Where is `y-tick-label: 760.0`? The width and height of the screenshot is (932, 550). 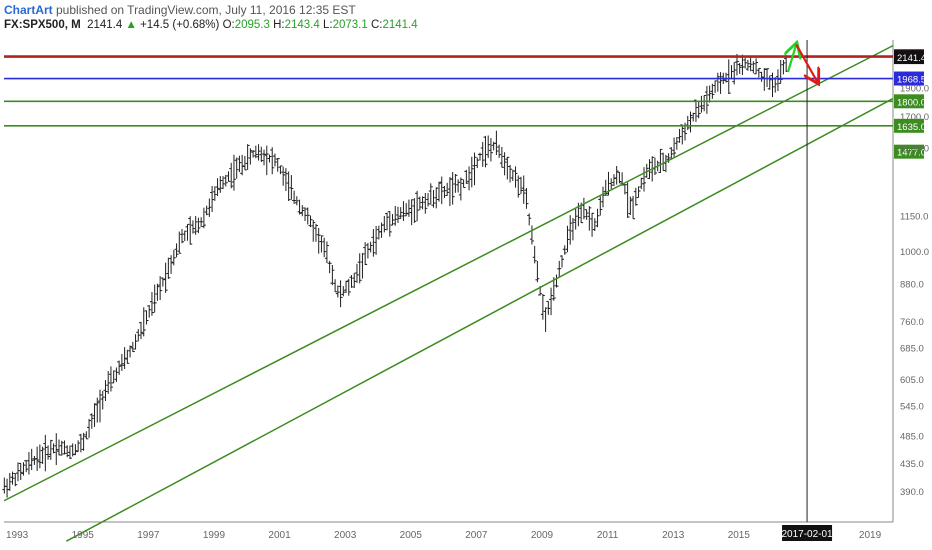
y-tick-label: 760.0 is located at coordinates (912, 322).